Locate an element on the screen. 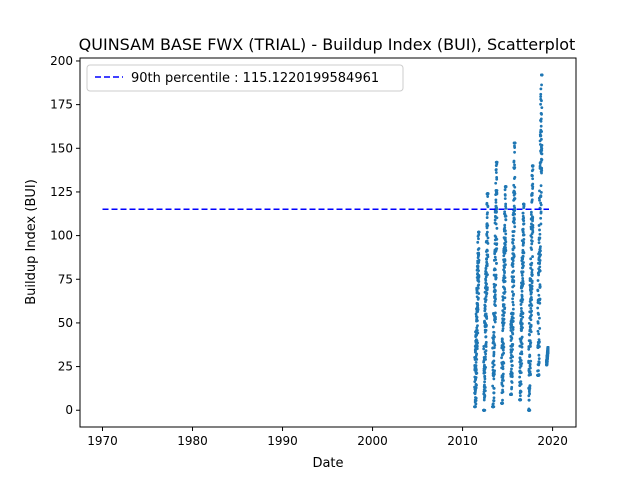  y-axis-label: Buildup Index (BUI) is located at coordinates (31, 242).